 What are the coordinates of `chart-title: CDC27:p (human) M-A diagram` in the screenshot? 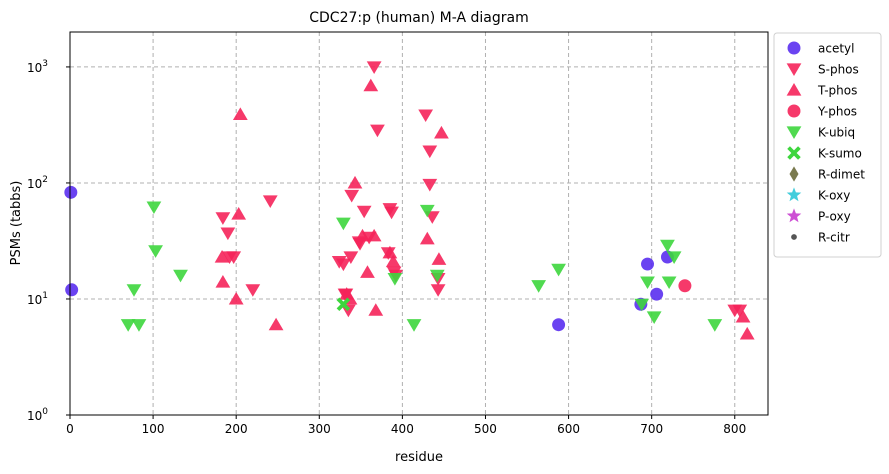 It's located at (418, 18).